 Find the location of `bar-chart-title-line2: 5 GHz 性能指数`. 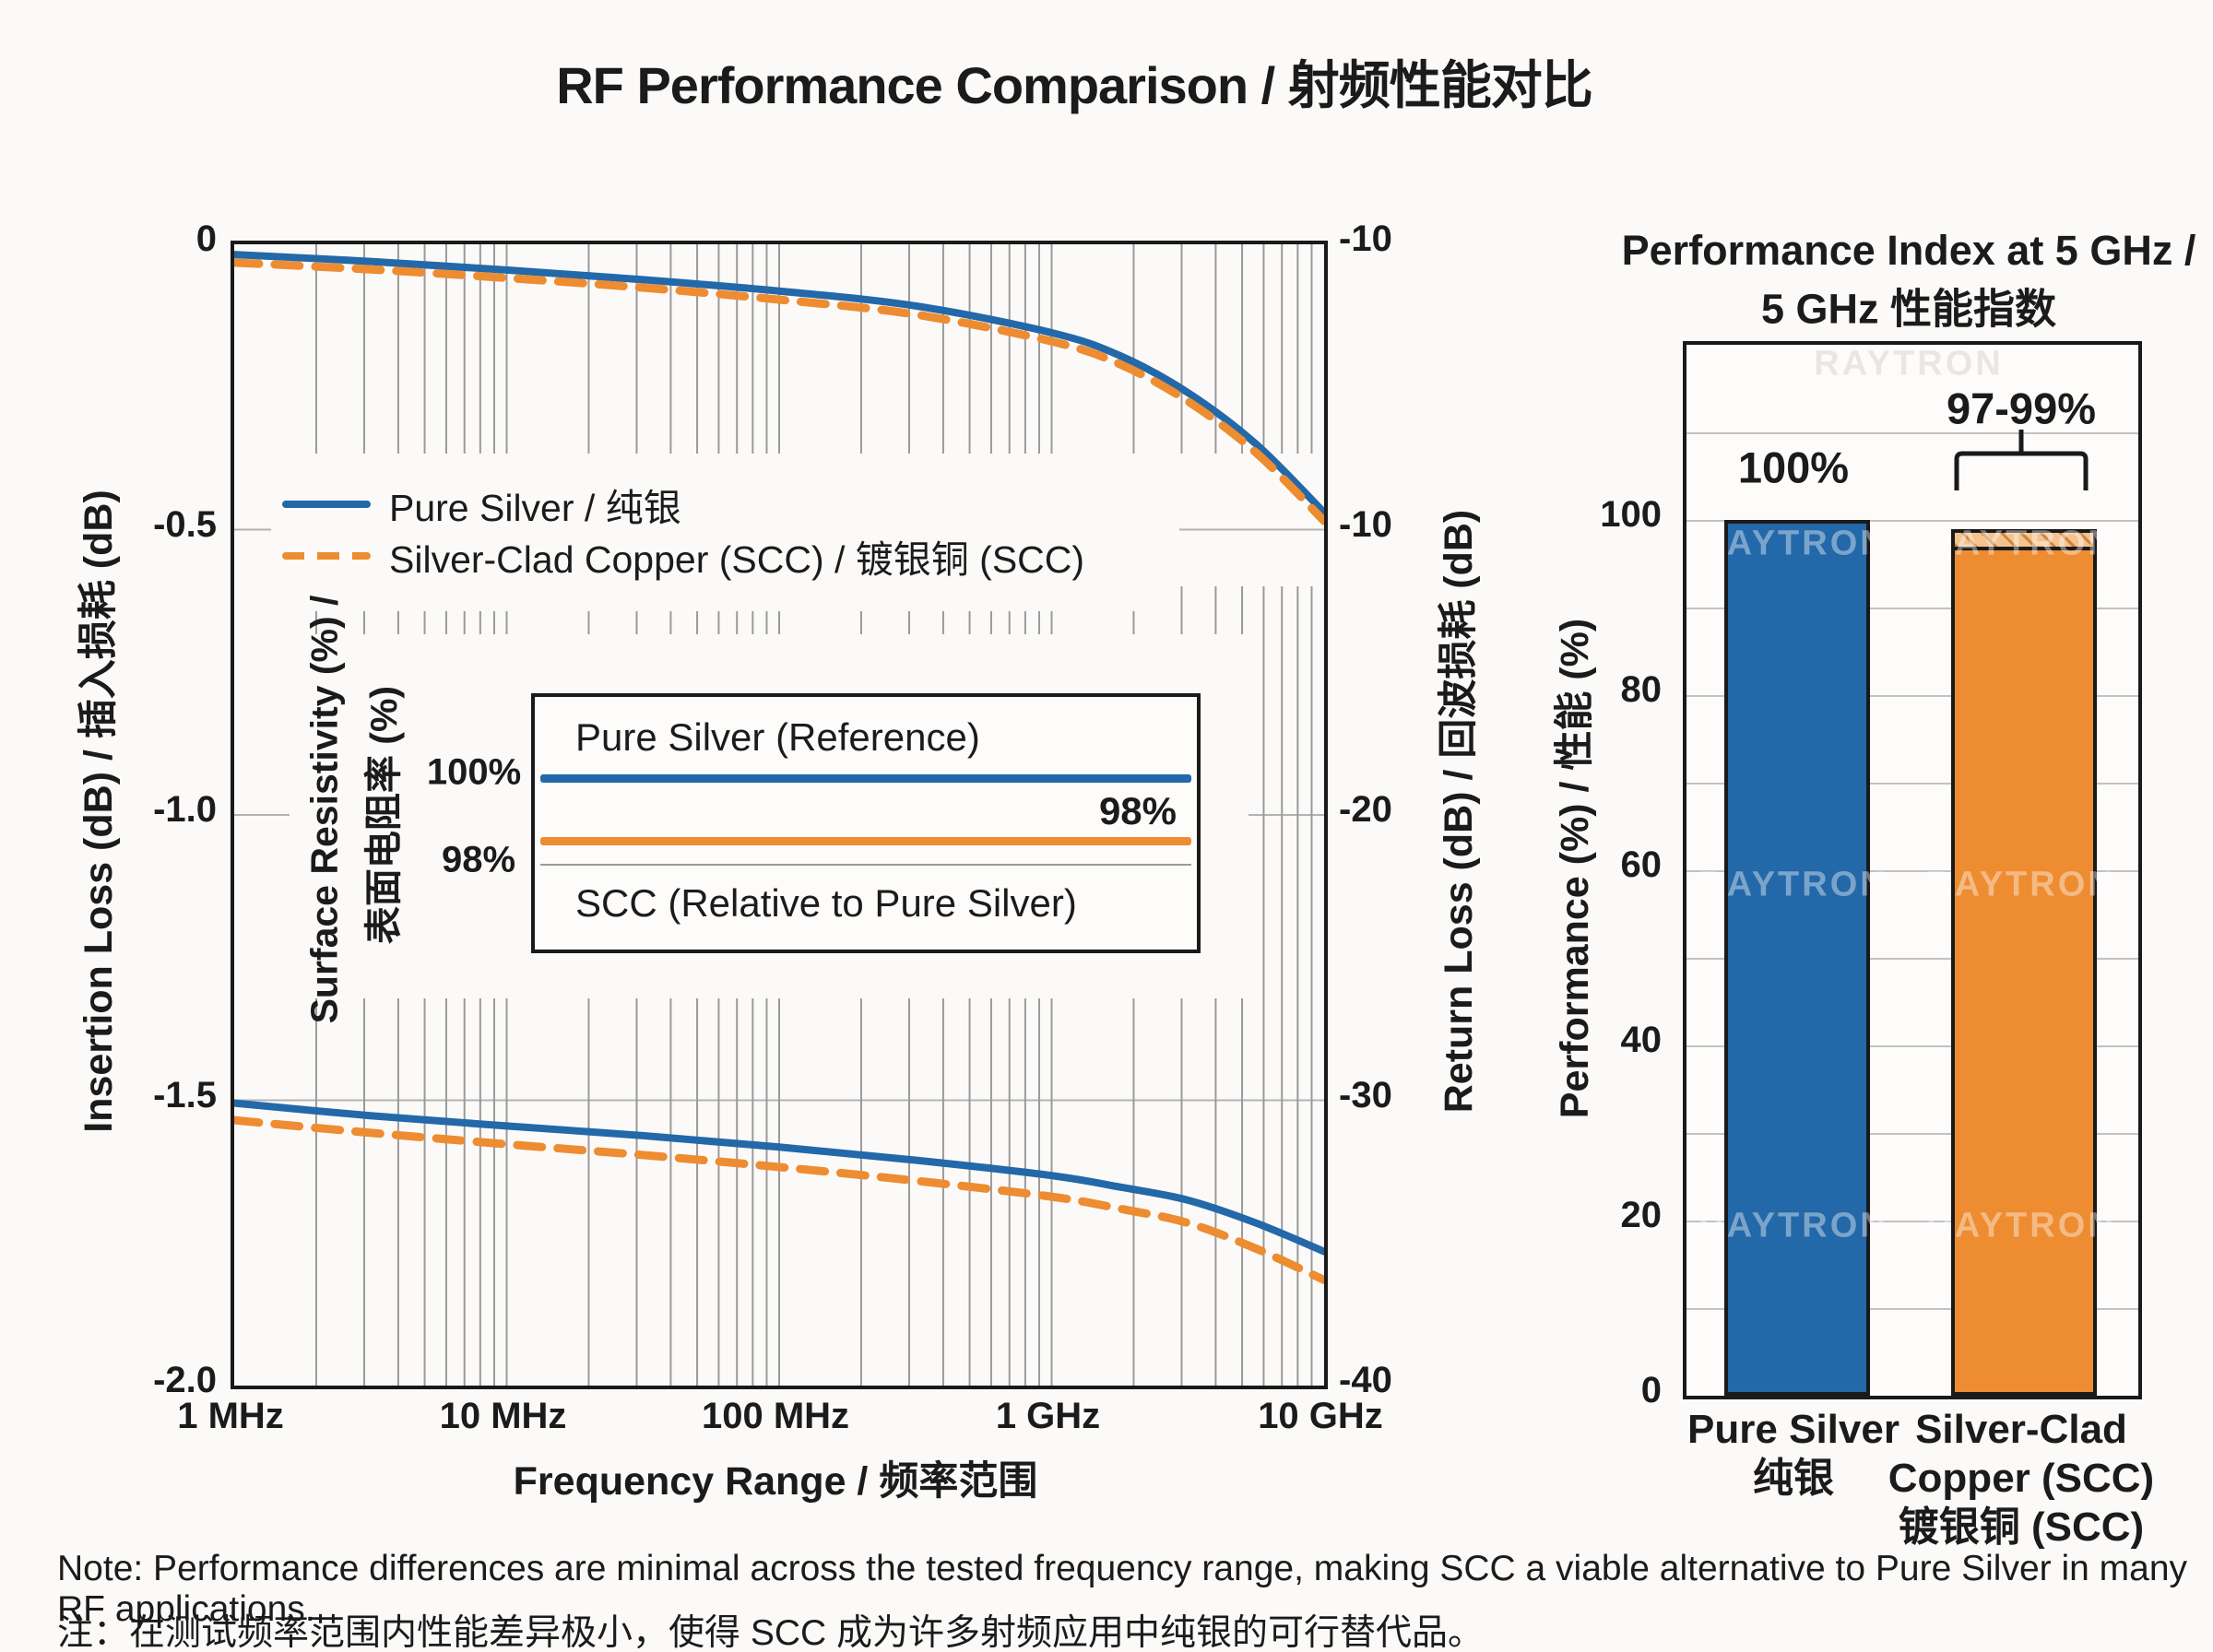

bar-chart-title-line2: 5 GHz 性能指数 is located at coordinates (1909, 309).